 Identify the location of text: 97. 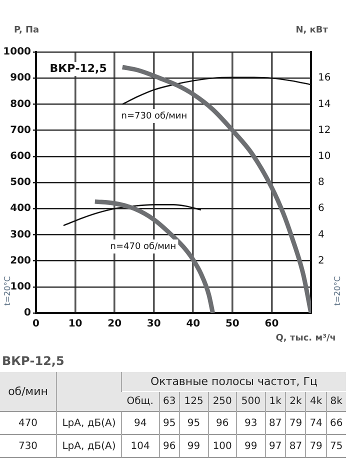
(275, 446).